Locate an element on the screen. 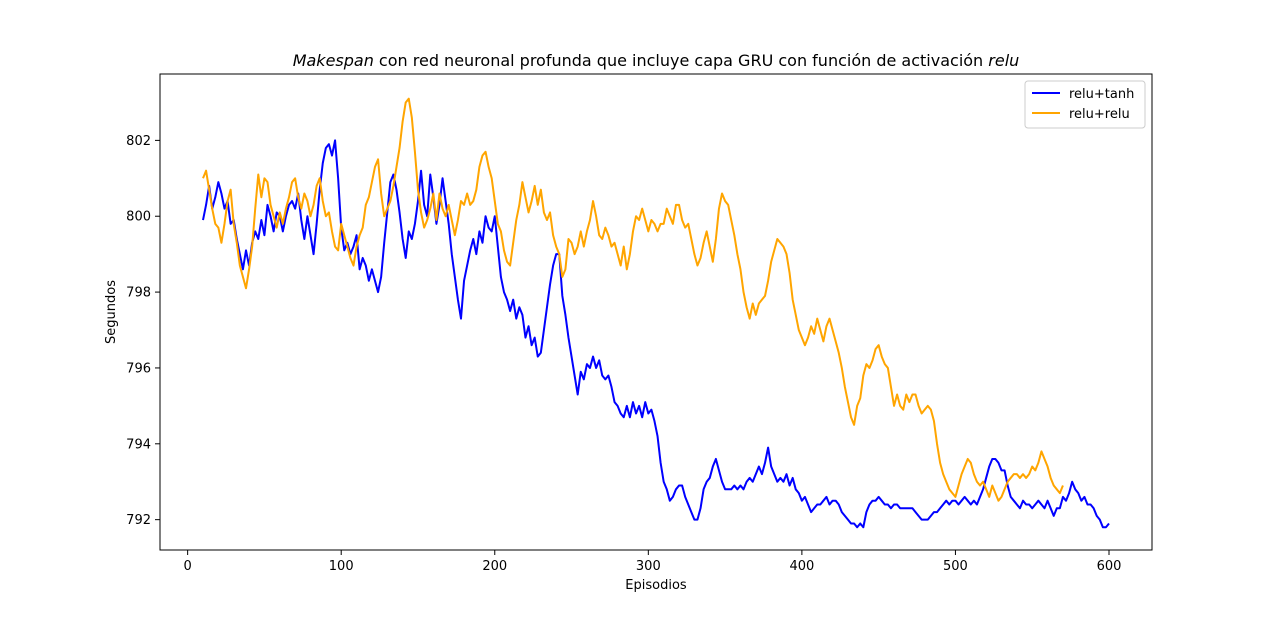  x-tick-label: 300 is located at coordinates (648, 566).